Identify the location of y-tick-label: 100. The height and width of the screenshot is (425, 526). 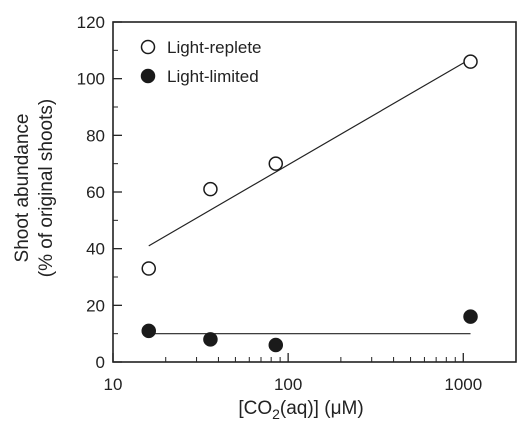
(91, 79).